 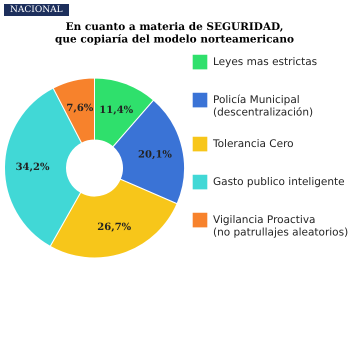 What do you see at coordinates (114, 227) in the screenshot?
I see `data-label: 26,7%` at bounding box center [114, 227].